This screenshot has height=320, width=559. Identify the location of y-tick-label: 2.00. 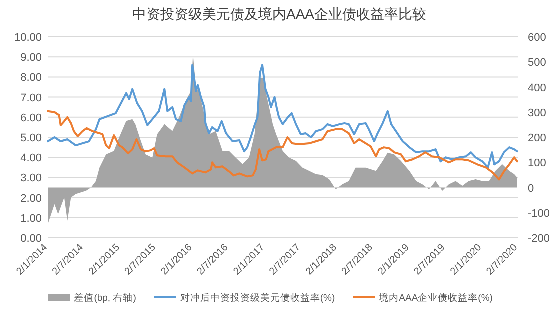
(31, 198).